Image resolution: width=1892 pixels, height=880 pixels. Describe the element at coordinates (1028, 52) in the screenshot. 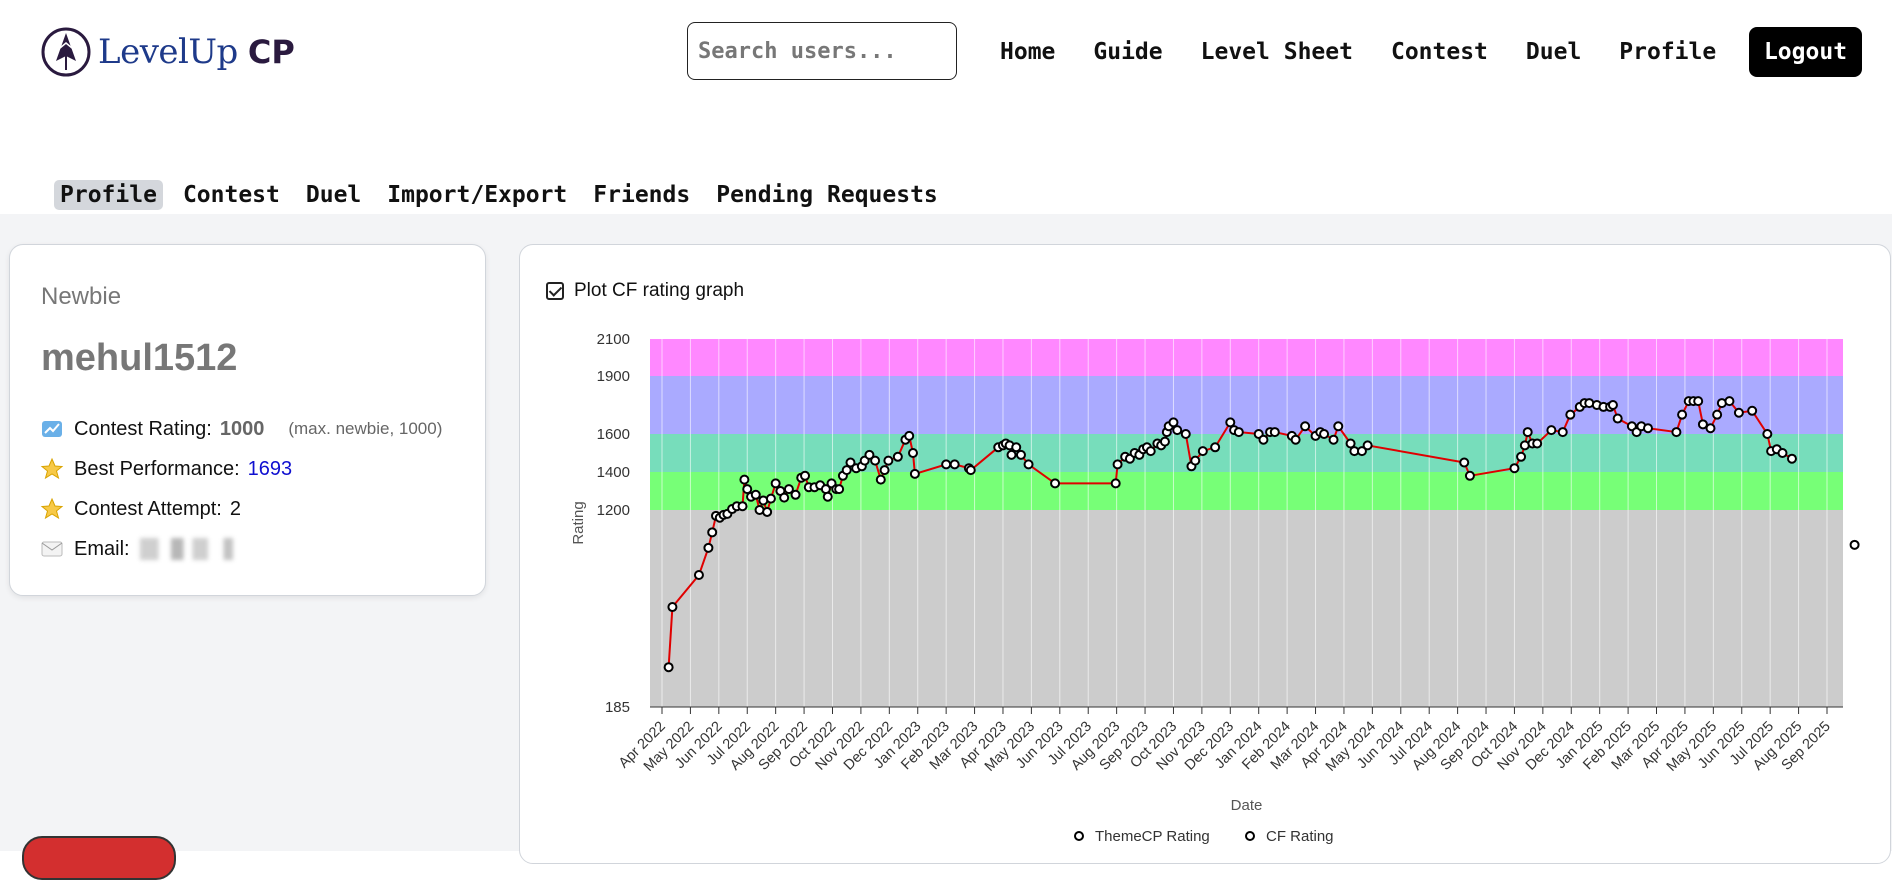

I see `nav-home: Home` at that location.